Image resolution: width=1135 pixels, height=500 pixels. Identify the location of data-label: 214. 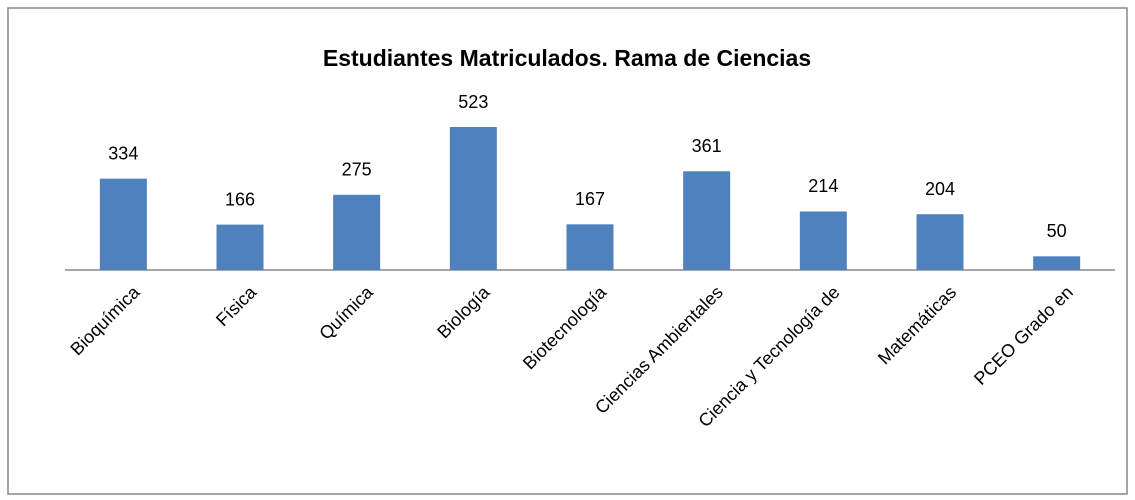
(823, 186).